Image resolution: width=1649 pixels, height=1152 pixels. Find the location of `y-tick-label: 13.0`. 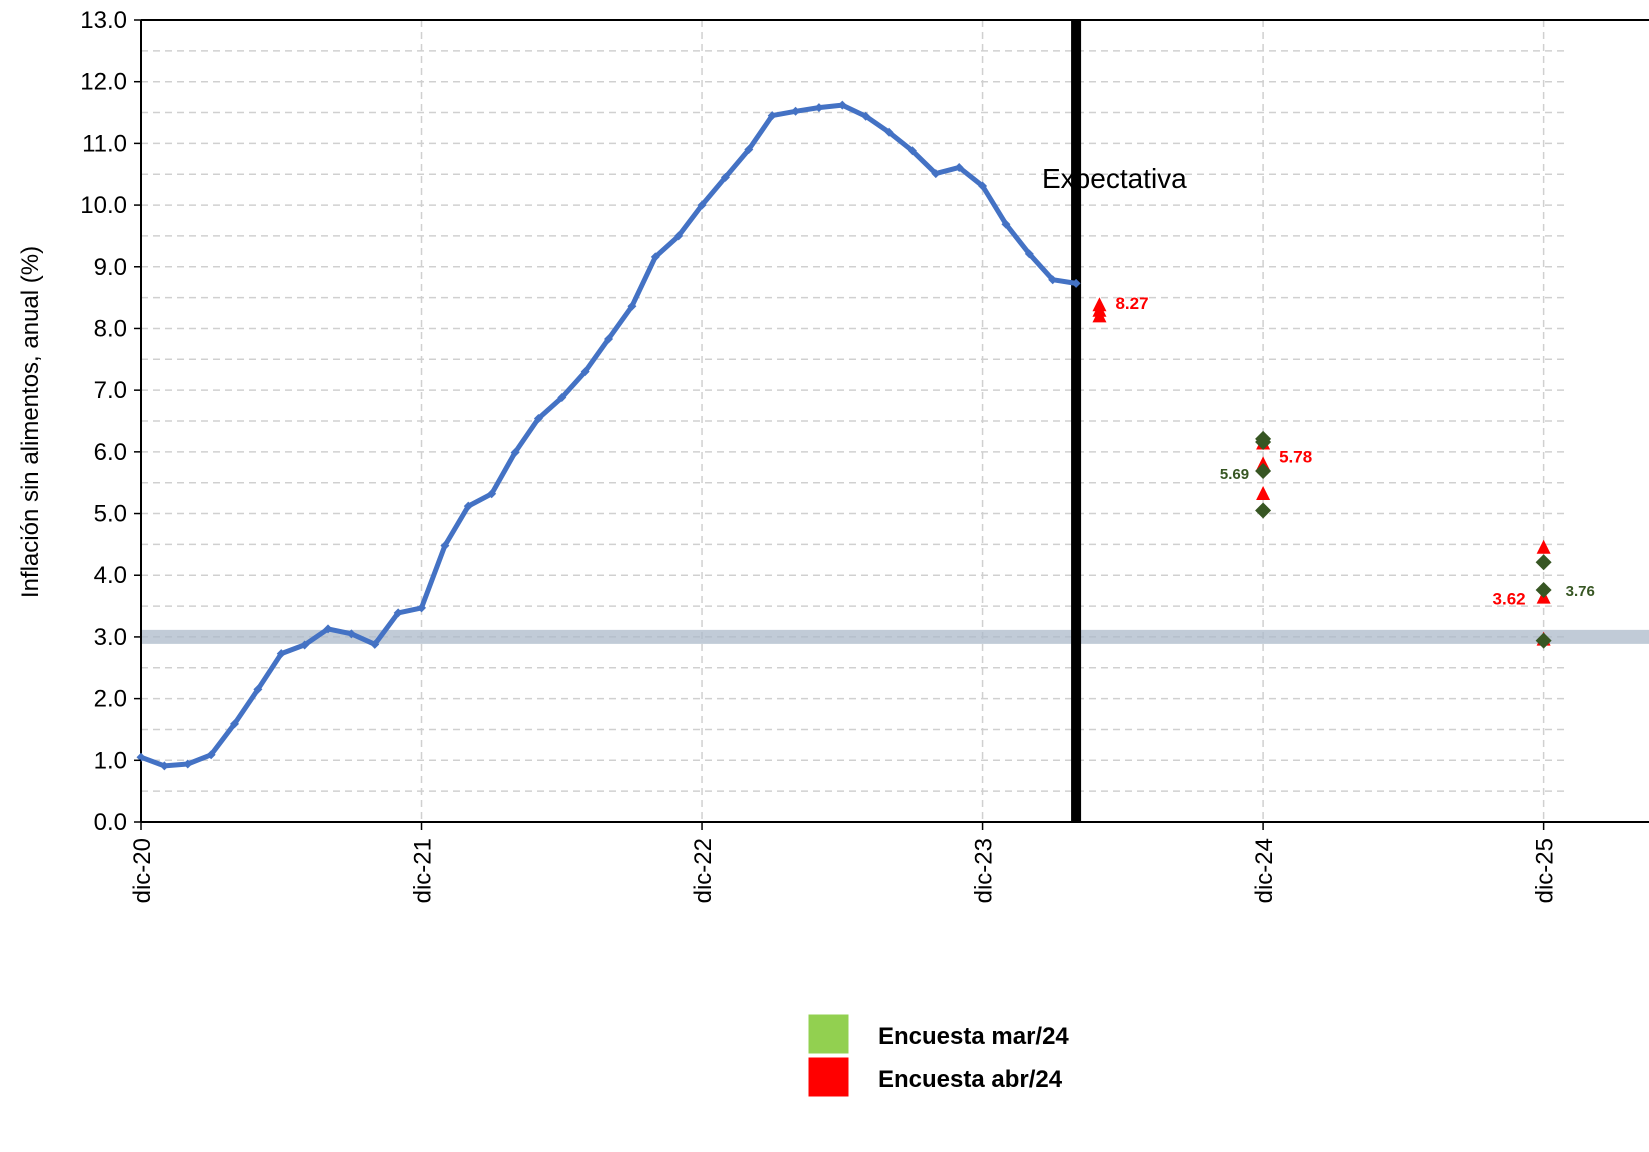

y-tick-label: 13.0 is located at coordinates (103, 20).